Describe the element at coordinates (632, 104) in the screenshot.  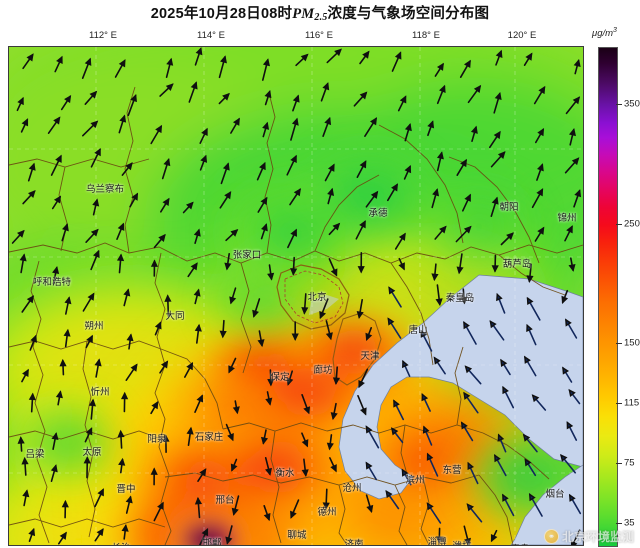
I see `colorbar-tick-label: 350` at that location.